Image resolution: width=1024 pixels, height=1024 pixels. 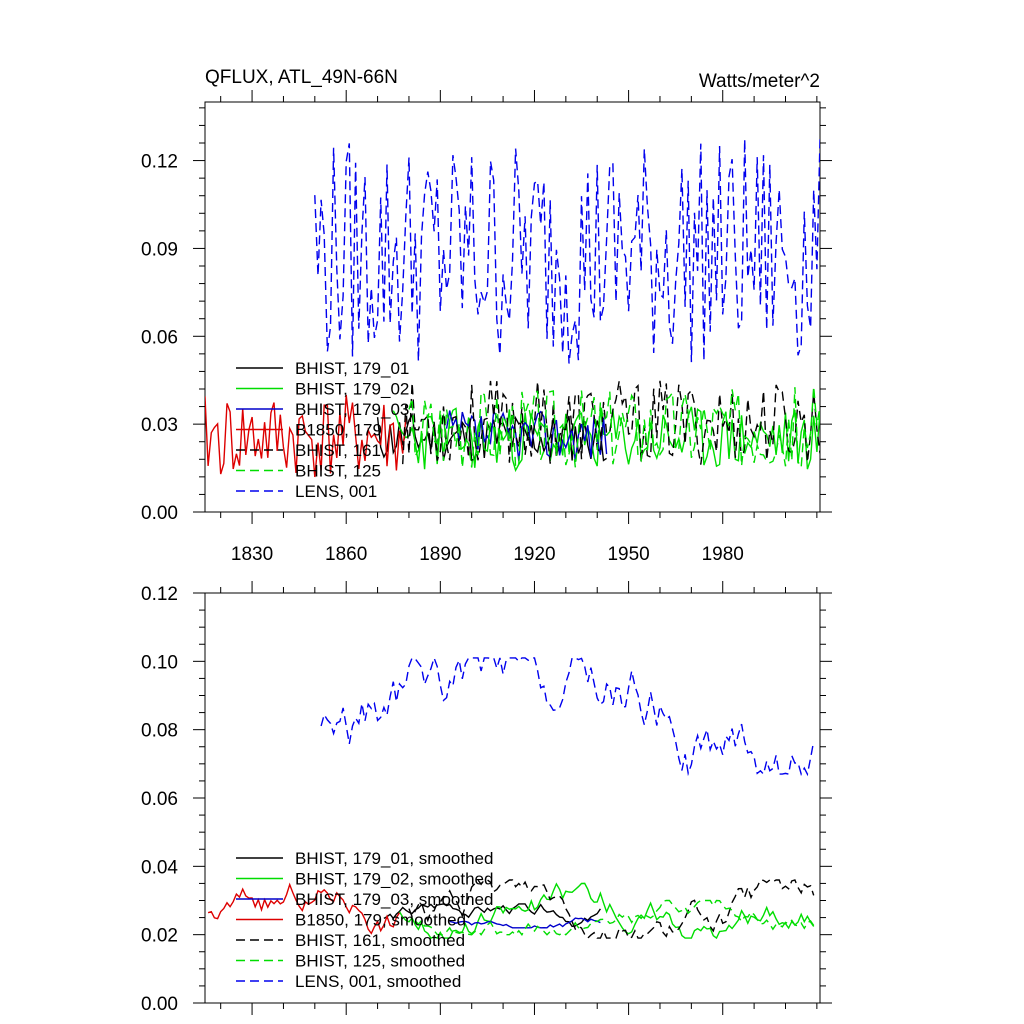 What do you see at coordinates (159, 867) in the screenshot?
I see `y-tick-label: 0.04` at bounding box center [159, 867].